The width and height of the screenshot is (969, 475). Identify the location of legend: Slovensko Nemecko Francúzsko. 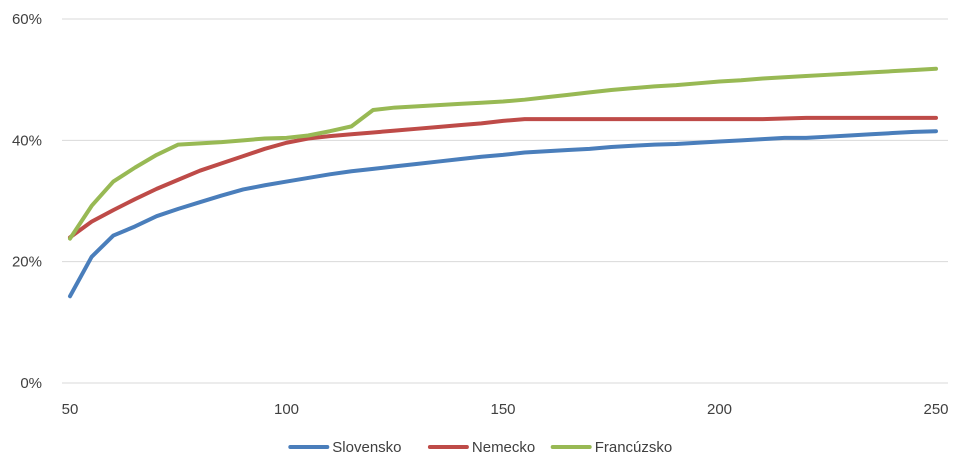
(480, 447).